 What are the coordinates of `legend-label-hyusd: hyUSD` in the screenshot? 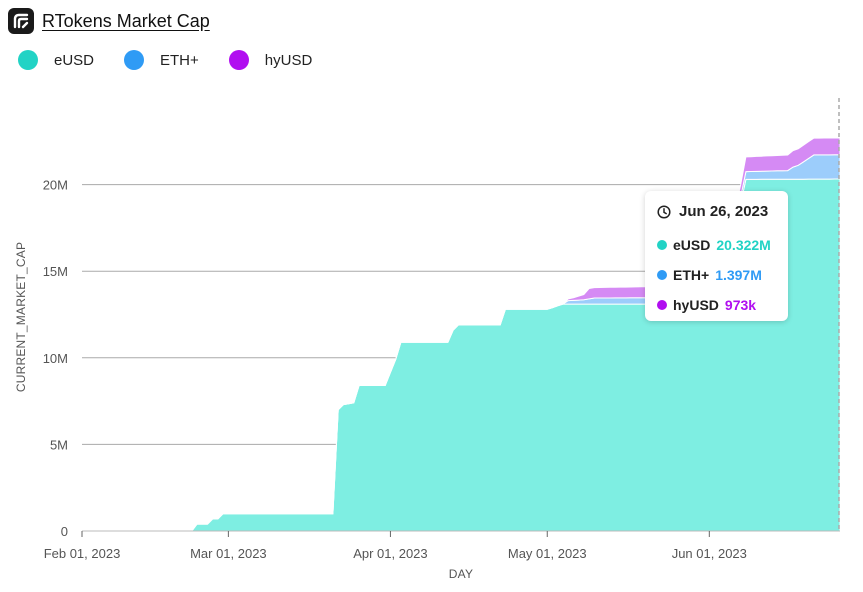 It's located at (288, 60).